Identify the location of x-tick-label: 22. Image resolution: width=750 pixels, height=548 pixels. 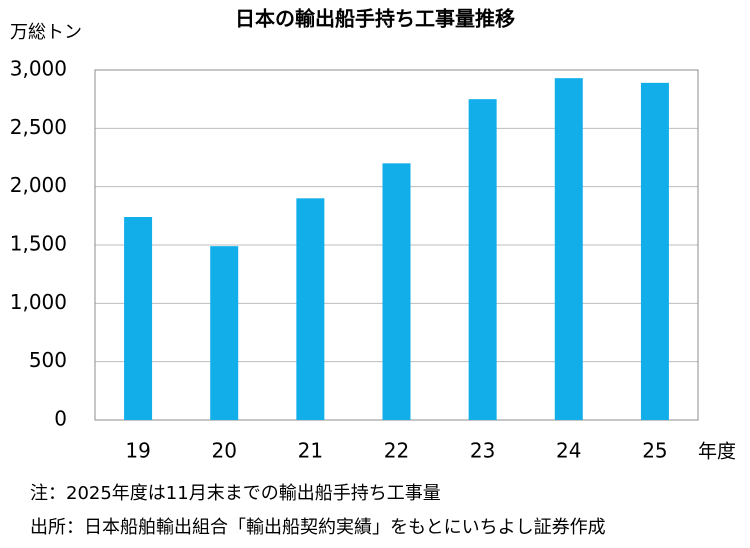
(396, 451).